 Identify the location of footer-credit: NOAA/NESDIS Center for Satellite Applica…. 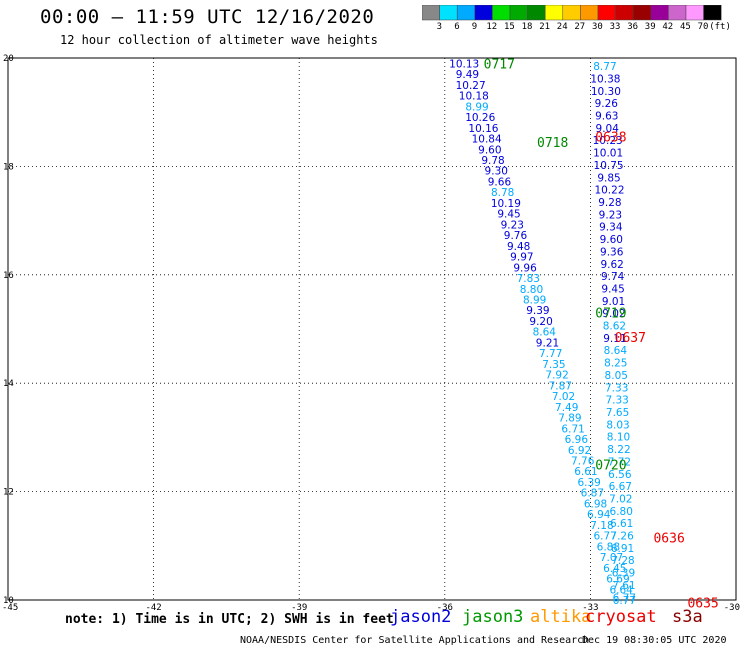
(415, 640).